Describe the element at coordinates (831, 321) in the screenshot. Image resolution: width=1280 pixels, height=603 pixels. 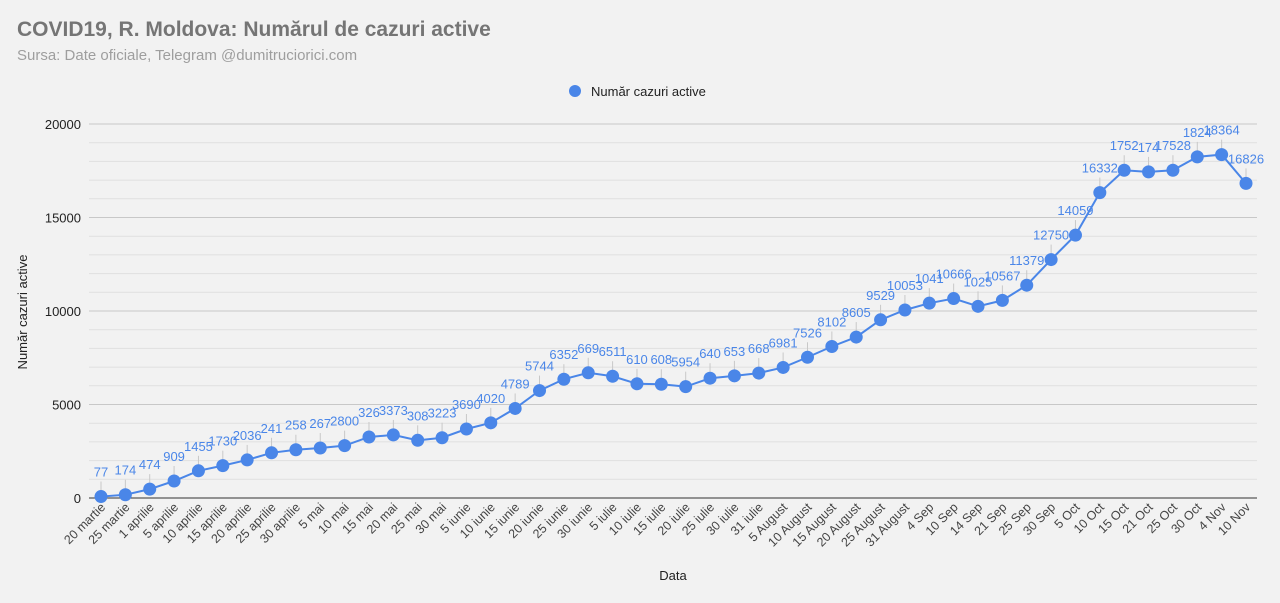
I see `data-label: 8102` at that location.